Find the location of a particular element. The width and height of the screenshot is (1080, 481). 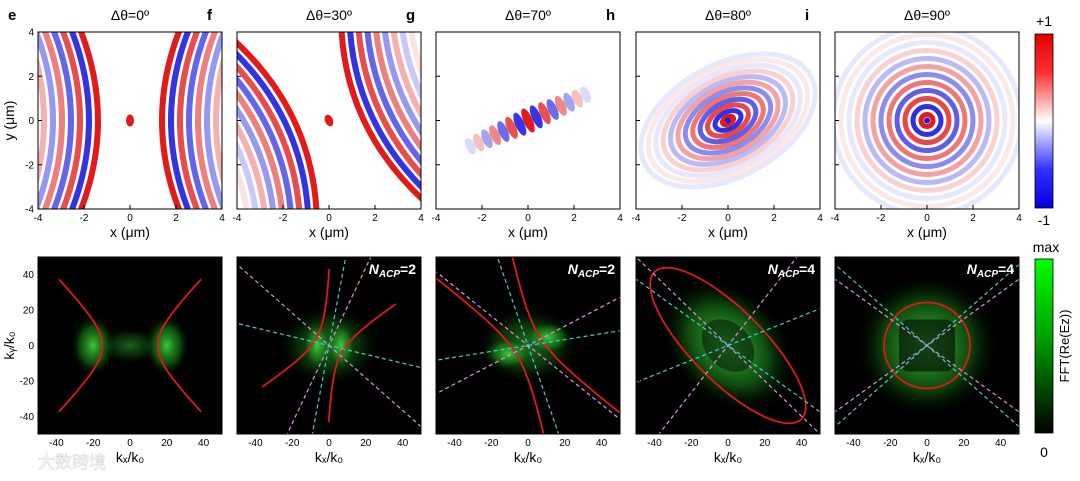

y-axis-label: kᵧ/k₀ is located at coordinates (9, 345).